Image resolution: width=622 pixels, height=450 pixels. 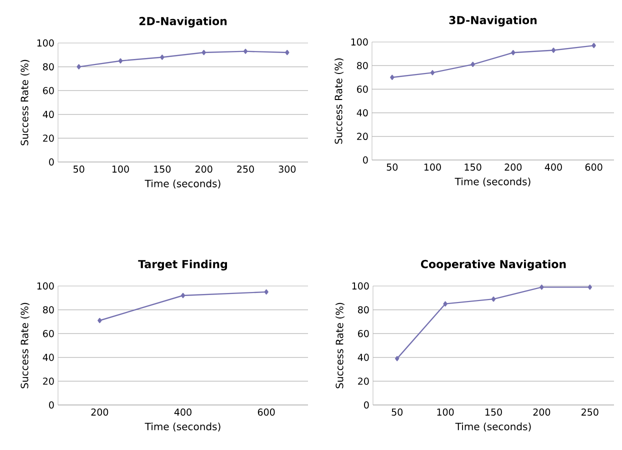 I want to click on chart-title: 2D-Navigation, so click(x=183, y=22).